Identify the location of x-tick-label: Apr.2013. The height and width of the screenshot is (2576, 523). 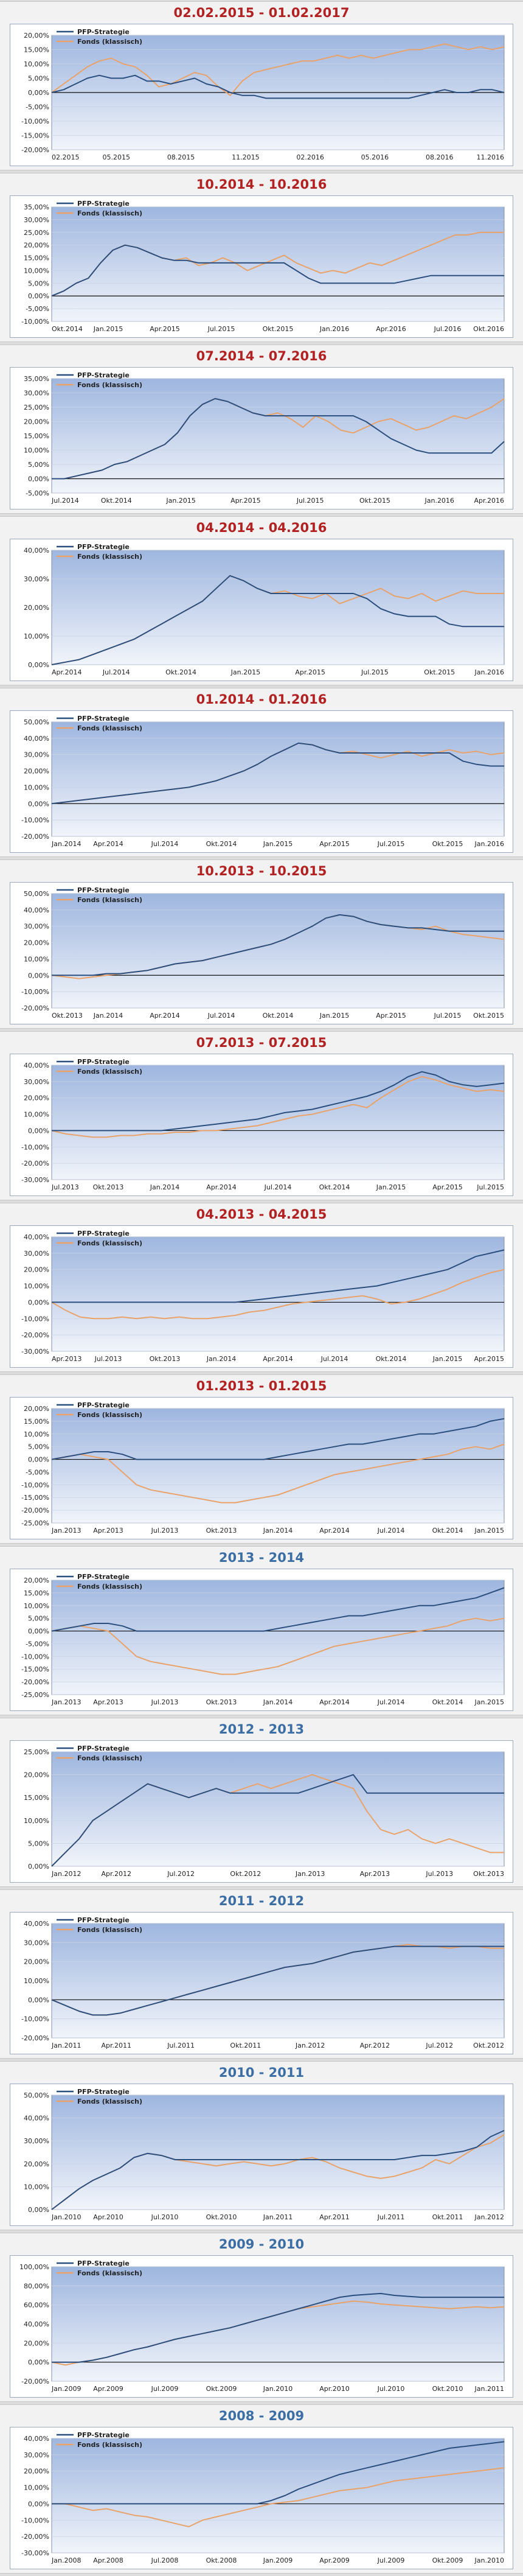
(67, 1359).